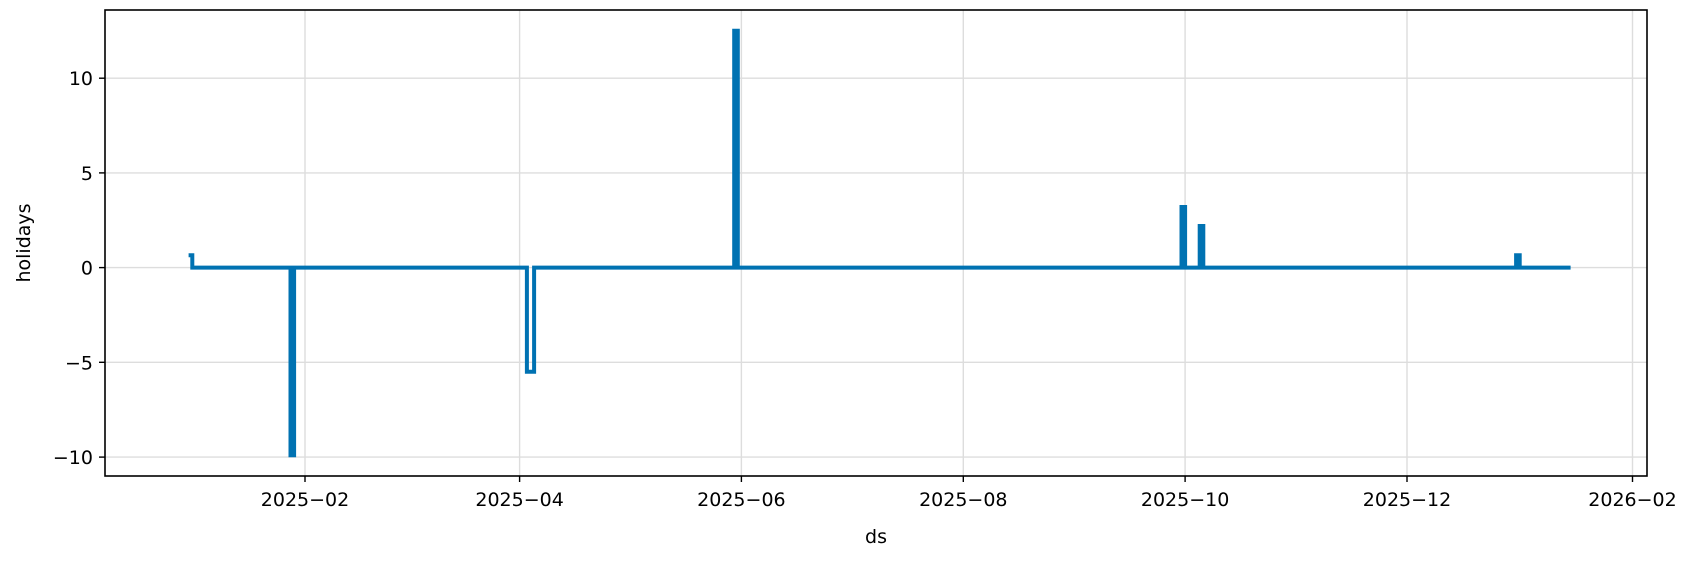 This screenshot has width=1695, height=565. Describe the element at coordinates (519, 500) in the screenshot. I see `x-tick-label: 2025−04` at that location.